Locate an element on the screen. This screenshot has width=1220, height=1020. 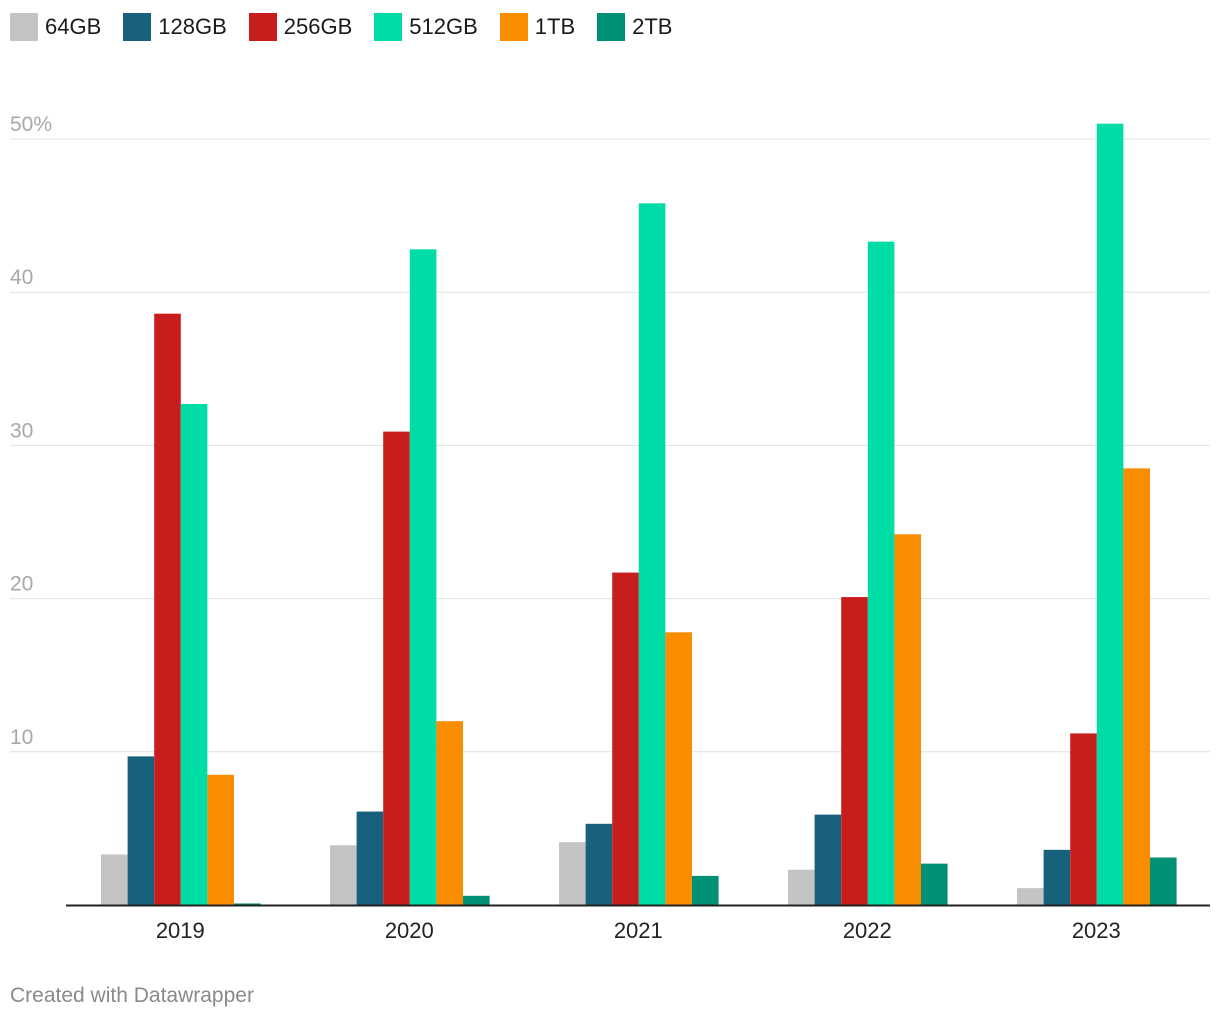
bar-2022-128gb is located at coordinates (828, 859).